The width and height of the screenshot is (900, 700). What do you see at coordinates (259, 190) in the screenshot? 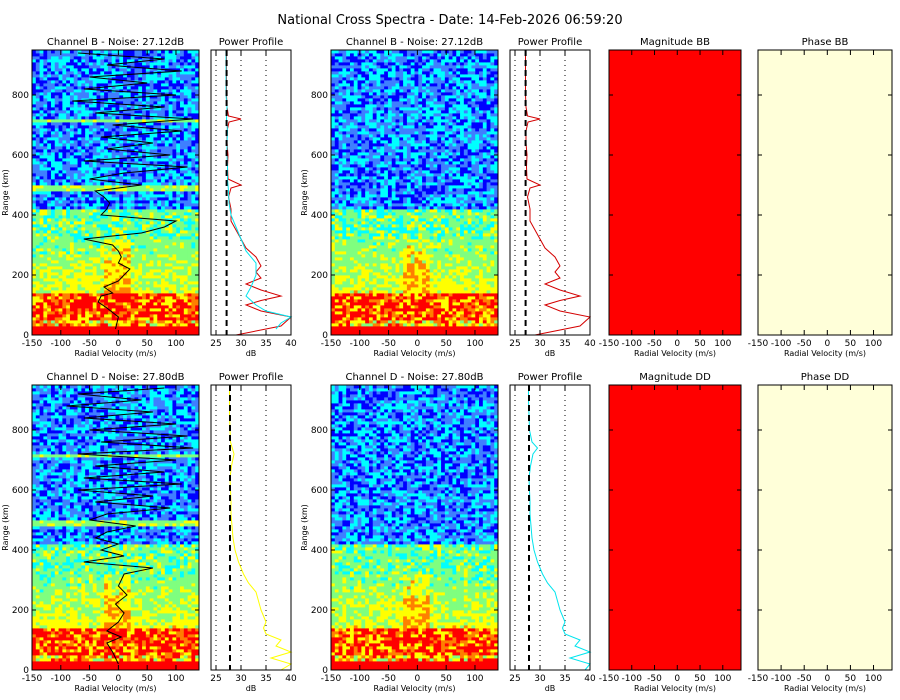
I see `power-profile-line-cyan` at bounding box center [259, 190].